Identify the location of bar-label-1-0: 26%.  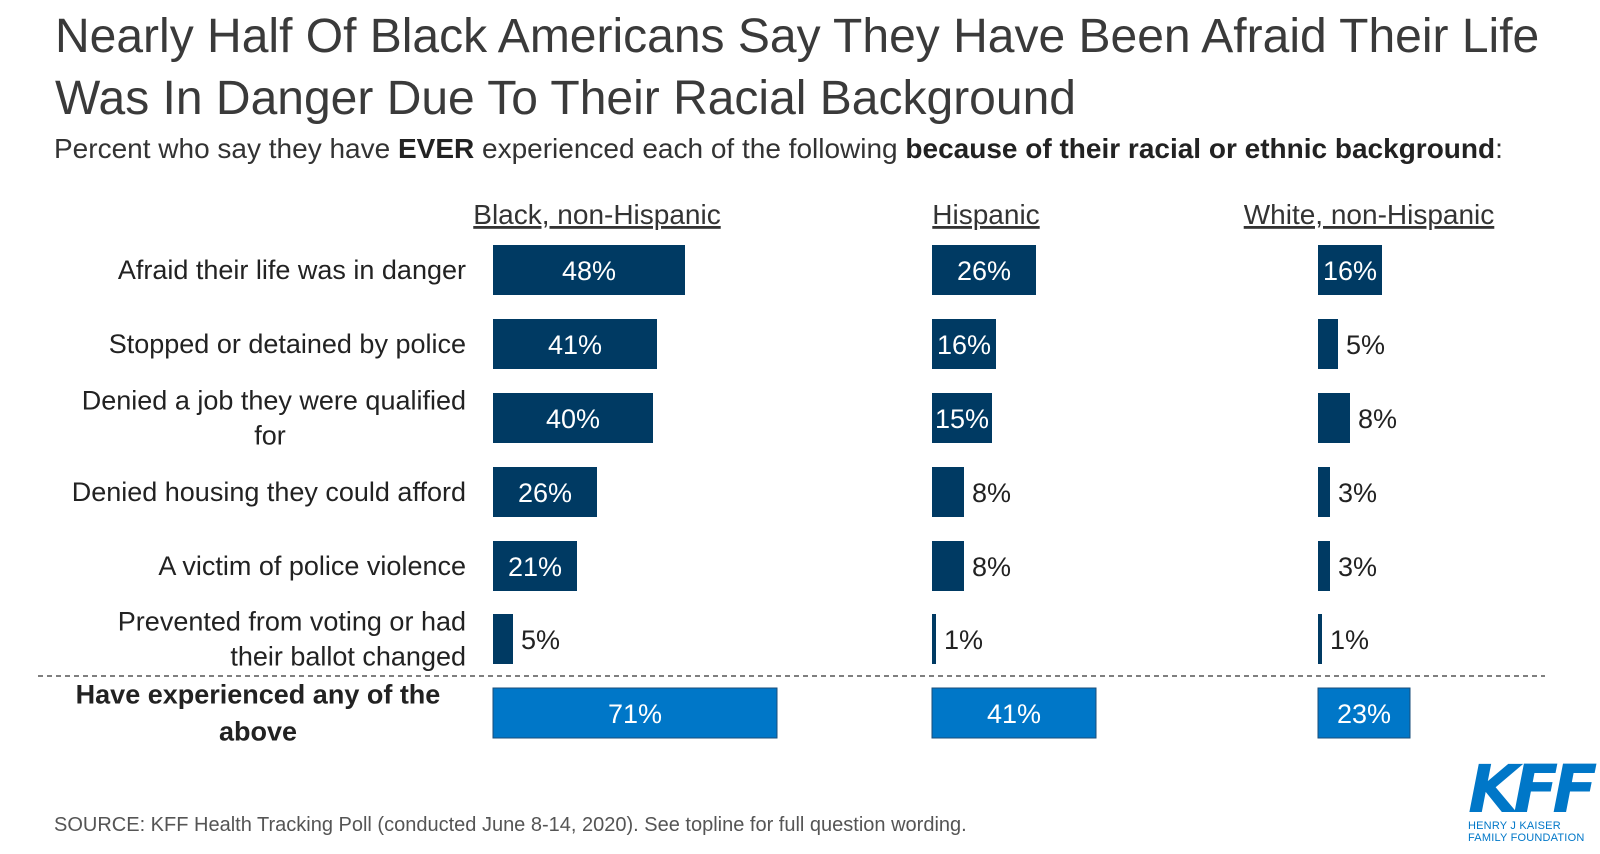
(984, 271).